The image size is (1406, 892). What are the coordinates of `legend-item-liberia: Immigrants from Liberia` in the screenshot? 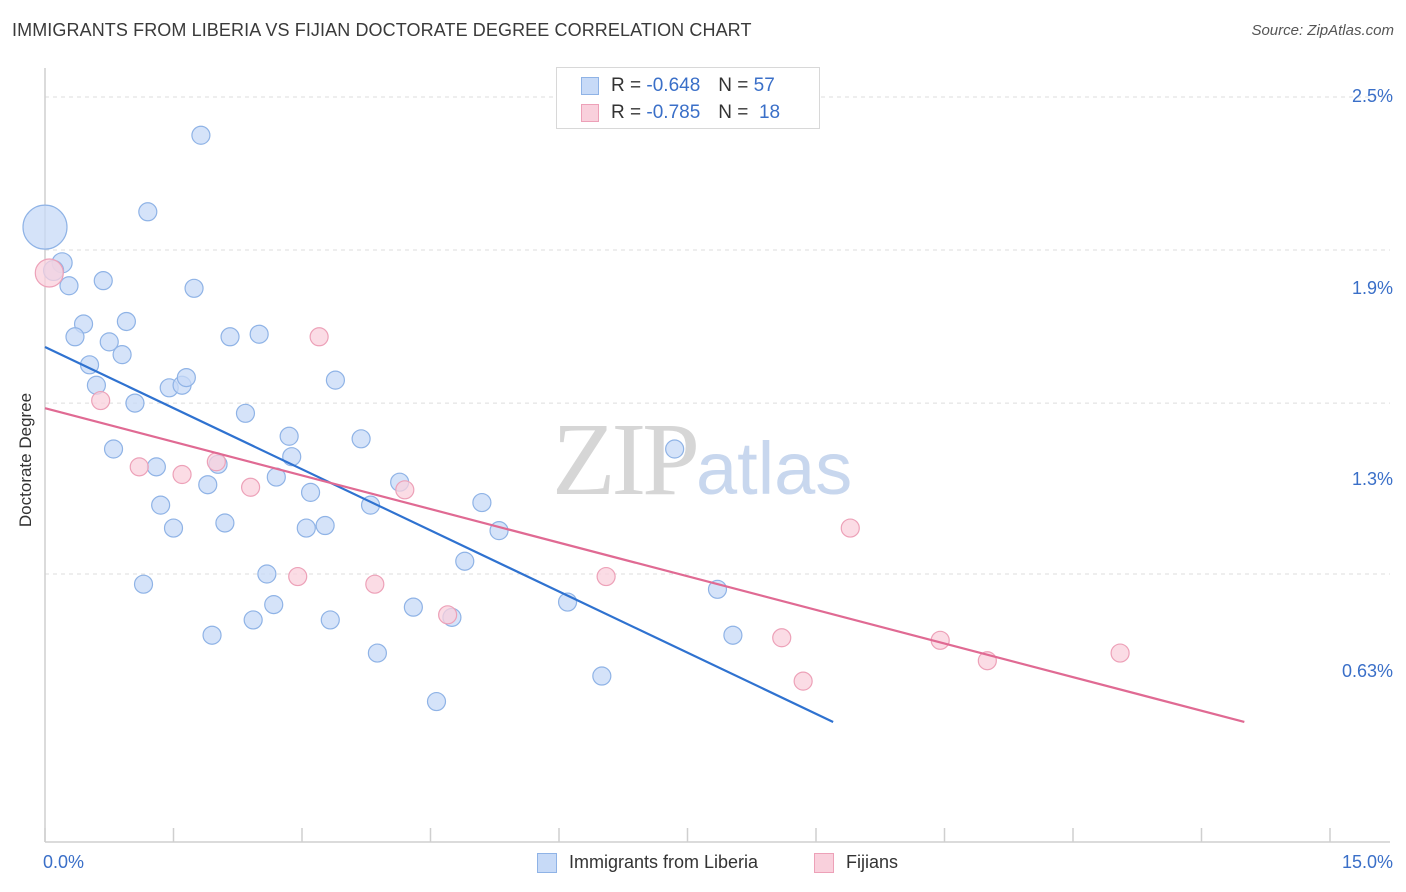 It's located at (647, 862).